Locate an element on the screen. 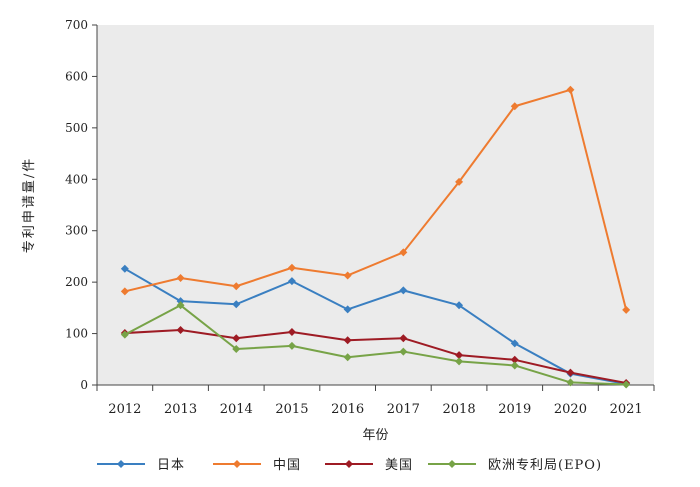 The width and height of the screenshot is (700, 487). x-tick-label: 2017 is located at coordinates (403, 409).